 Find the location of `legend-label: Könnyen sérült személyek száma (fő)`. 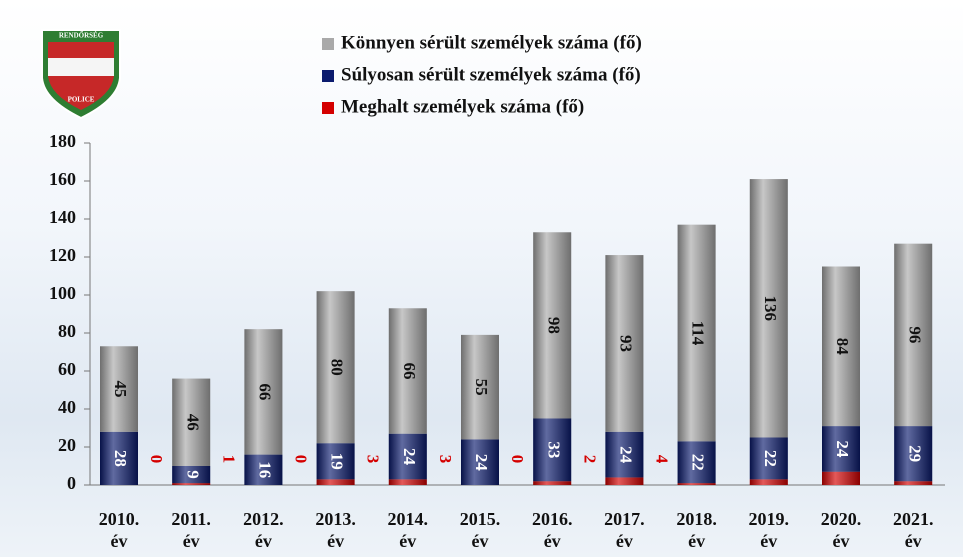

legend-label: Könnyen sérült személyek száma (fő) is located at coordinates (491, 42).